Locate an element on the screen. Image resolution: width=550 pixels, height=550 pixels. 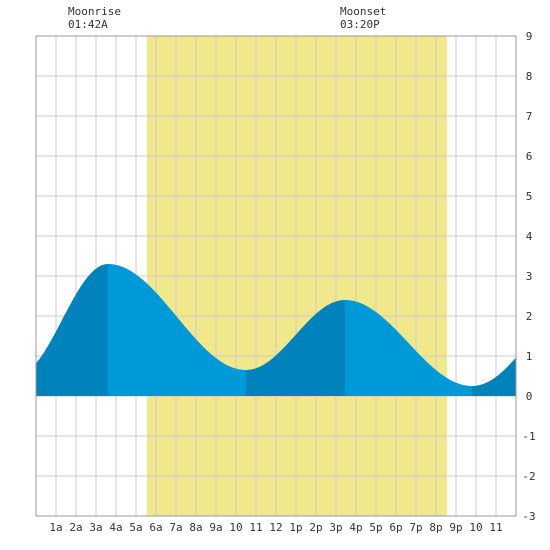
x-tick-label: 6p is located at coordinates (395, 527).